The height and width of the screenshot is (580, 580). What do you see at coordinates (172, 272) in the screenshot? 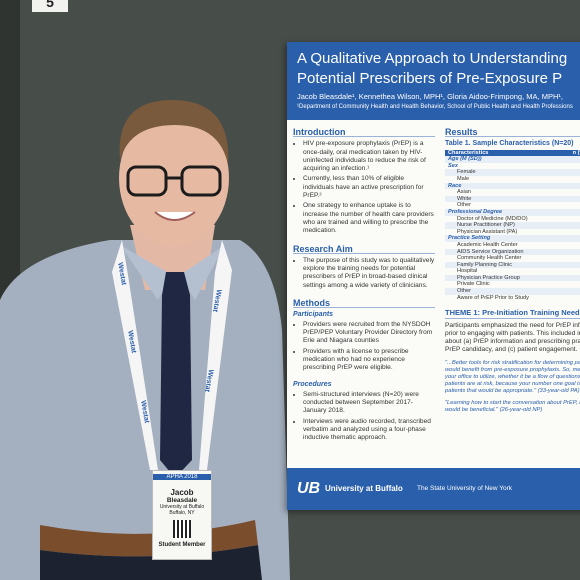
I see `collar` at bounding box center [172, 272].